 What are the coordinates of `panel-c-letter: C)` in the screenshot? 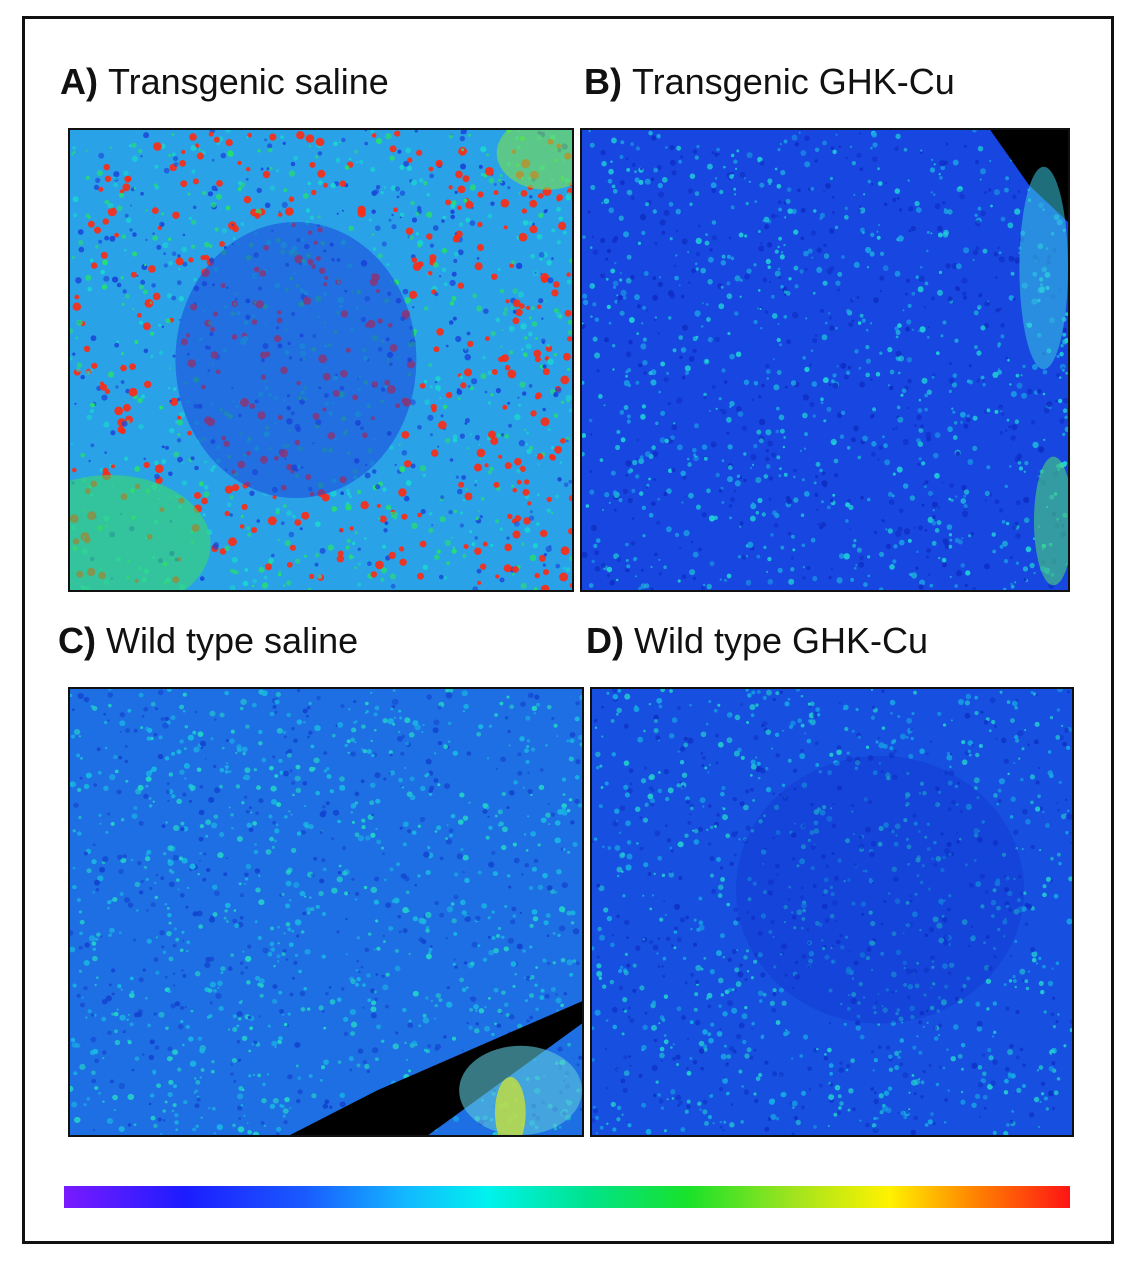 It's located at (77, 640).